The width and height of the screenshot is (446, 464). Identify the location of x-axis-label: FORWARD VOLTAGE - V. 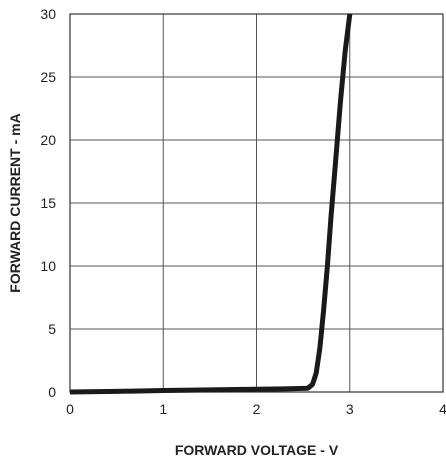
(257, 450).